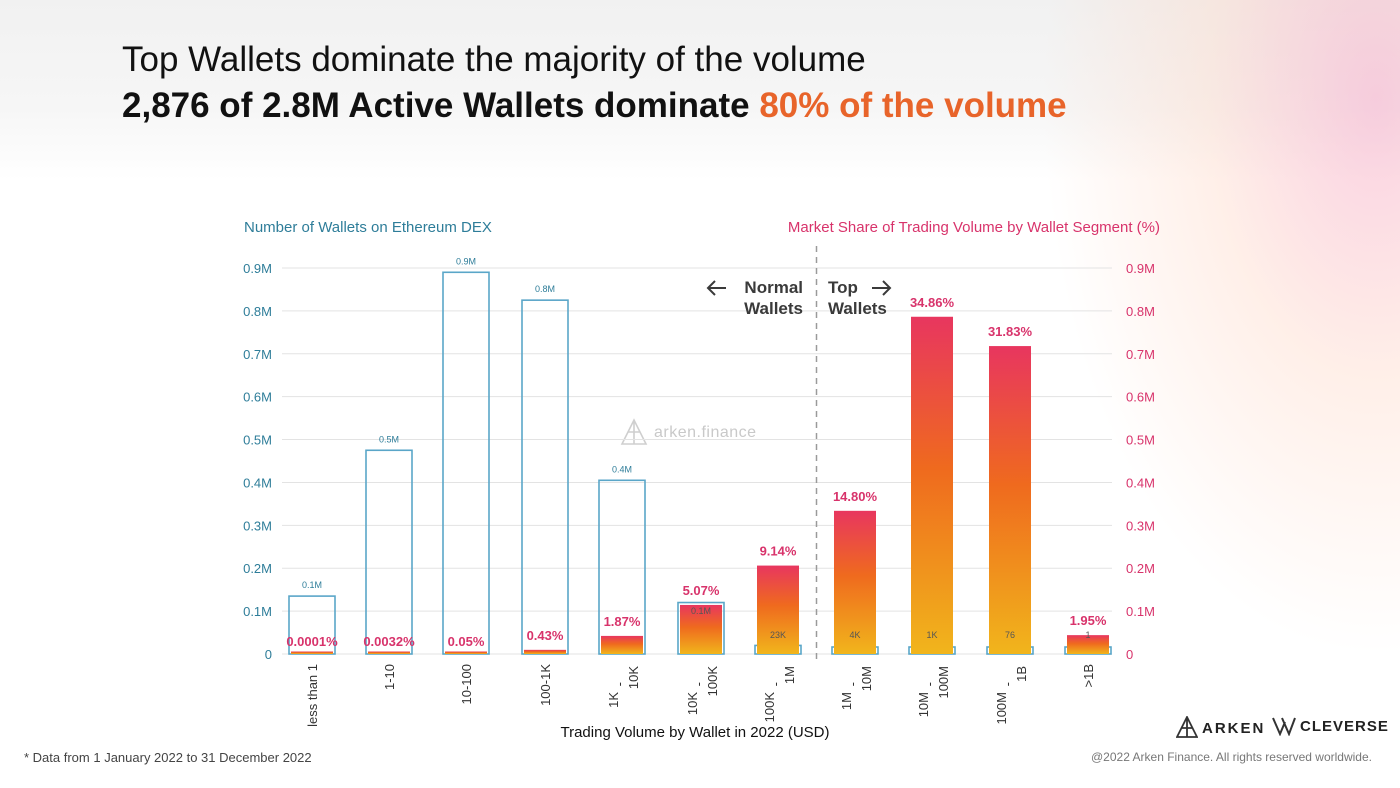 The image size is (1400, 788). Describe the element at coordinates (702, 690) in the screenshot. I see `category-label: 10K - 100K` at that location.